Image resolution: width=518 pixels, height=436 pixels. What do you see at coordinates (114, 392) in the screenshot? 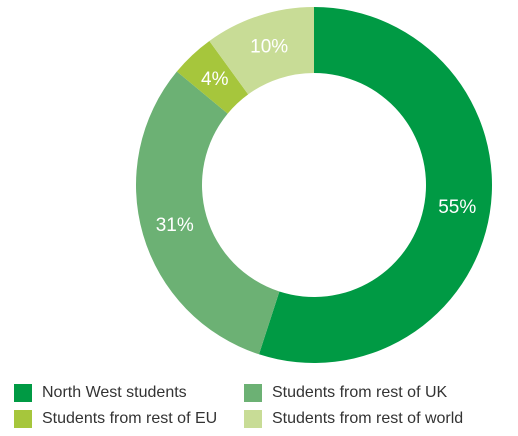
I see `legend-label-north-west: North West students` at bounding box center [114, 392].